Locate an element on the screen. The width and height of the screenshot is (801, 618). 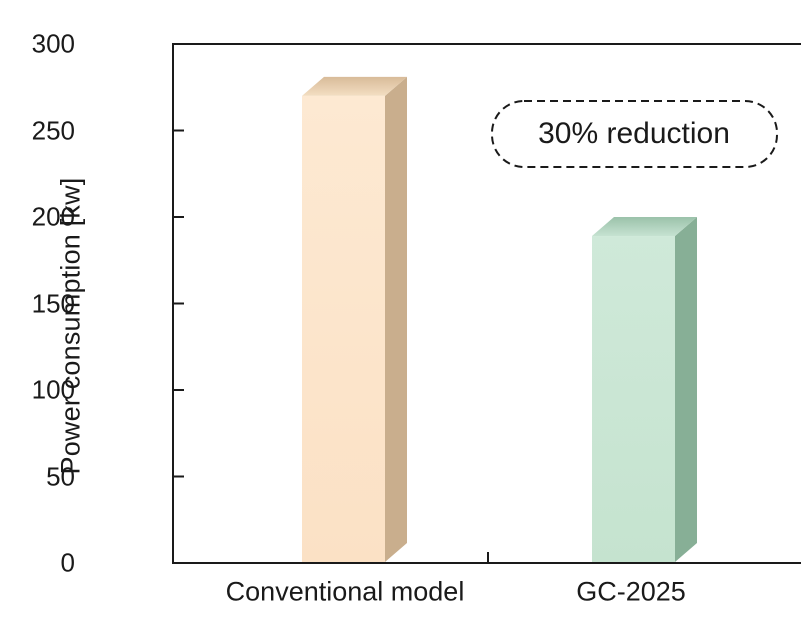
y-tick-label-200: 200 is located at coordinates (53, 216).